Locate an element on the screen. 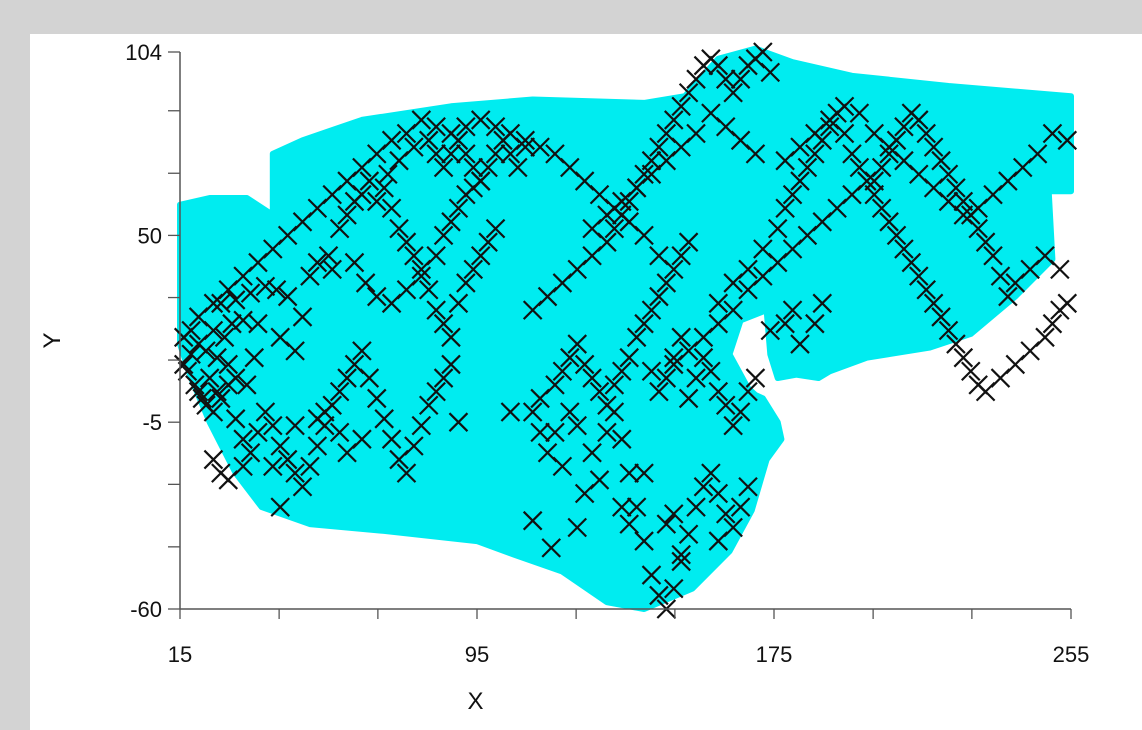 The width and height of the screenshot is (1142, 730). y-tick-label: 104 is located at coordinates (143, 52).